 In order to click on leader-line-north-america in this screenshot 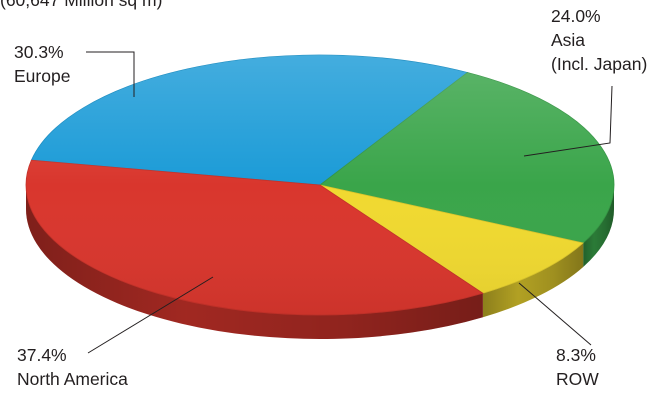, I will do `click(150, 315)`.